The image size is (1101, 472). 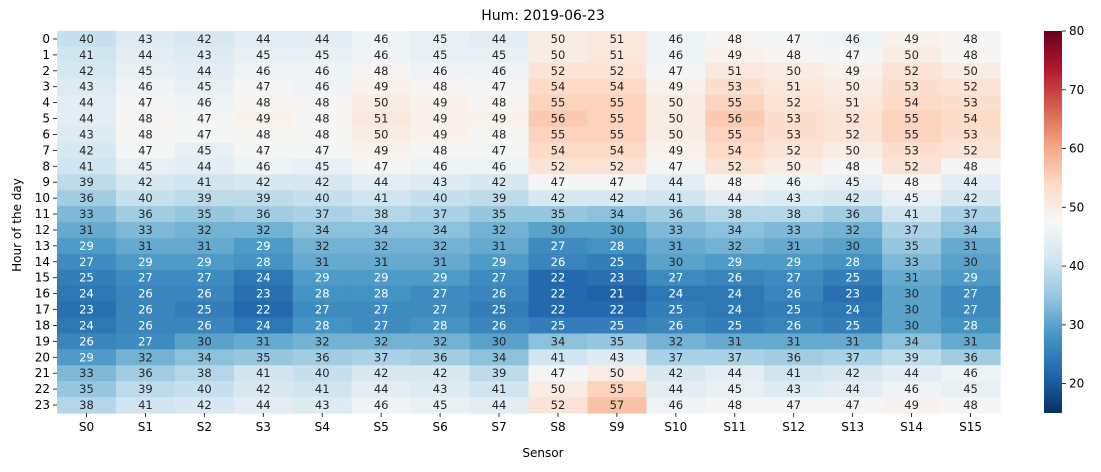 I want to click on cell-value-label: 21, so click(x=617, y=294).